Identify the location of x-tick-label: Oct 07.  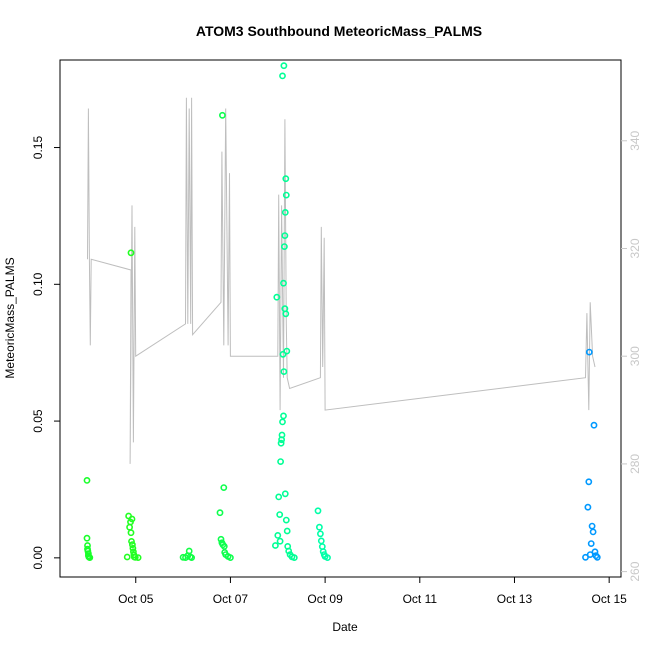
(231, 599).